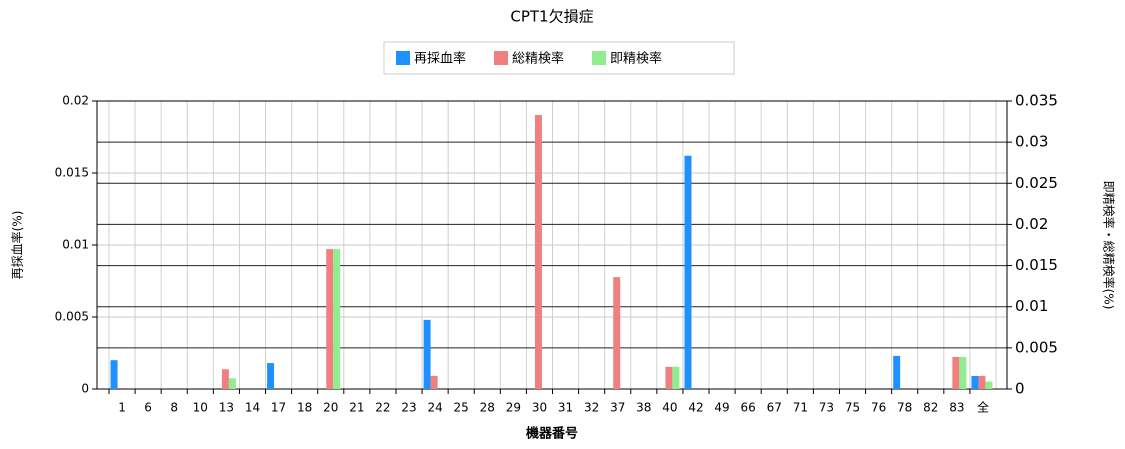  What do you see at coordinates (852, 408) in the screenshot?
I see `x-tick-label: 75` at bounding box center [852, 408].